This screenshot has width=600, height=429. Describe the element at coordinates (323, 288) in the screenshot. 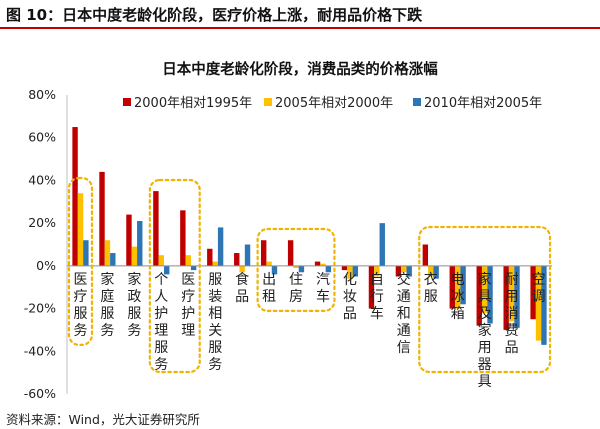

I see `category-label: 汽车` at that location.